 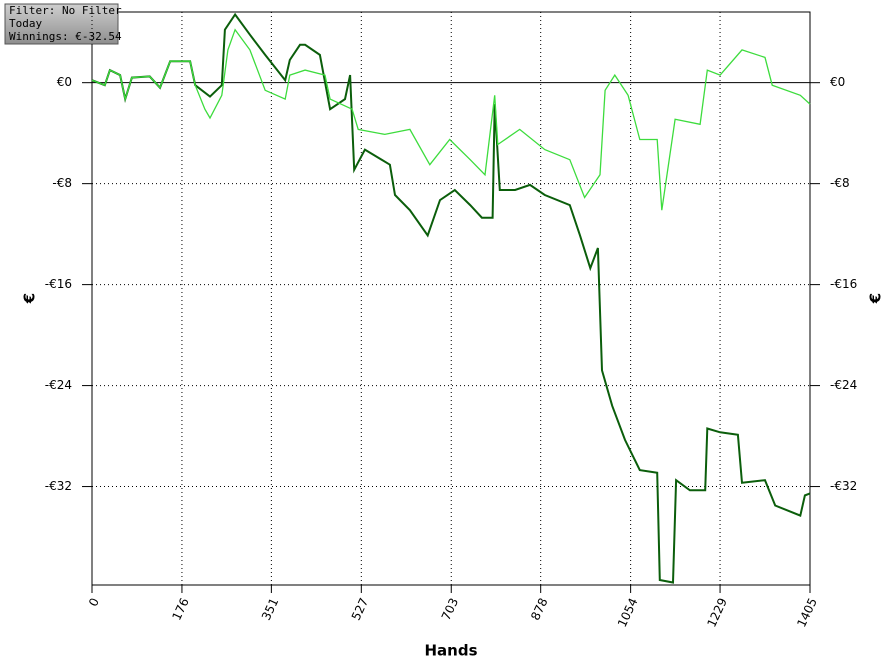 What do you see at coordinates (360, 609) in the screenshot?
I see `x-tick-label: 527` at bounding box center [360, 609].